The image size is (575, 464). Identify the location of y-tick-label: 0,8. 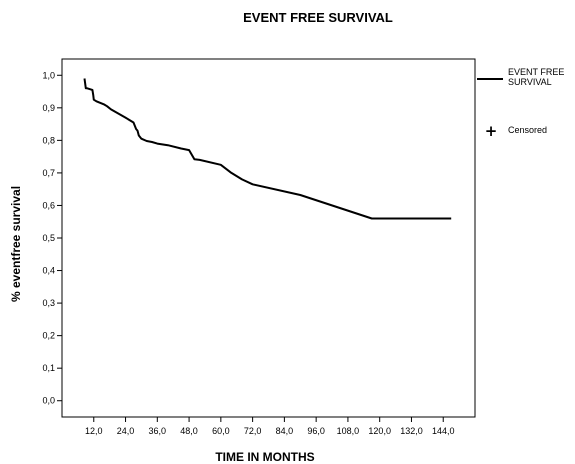
(48, 140).